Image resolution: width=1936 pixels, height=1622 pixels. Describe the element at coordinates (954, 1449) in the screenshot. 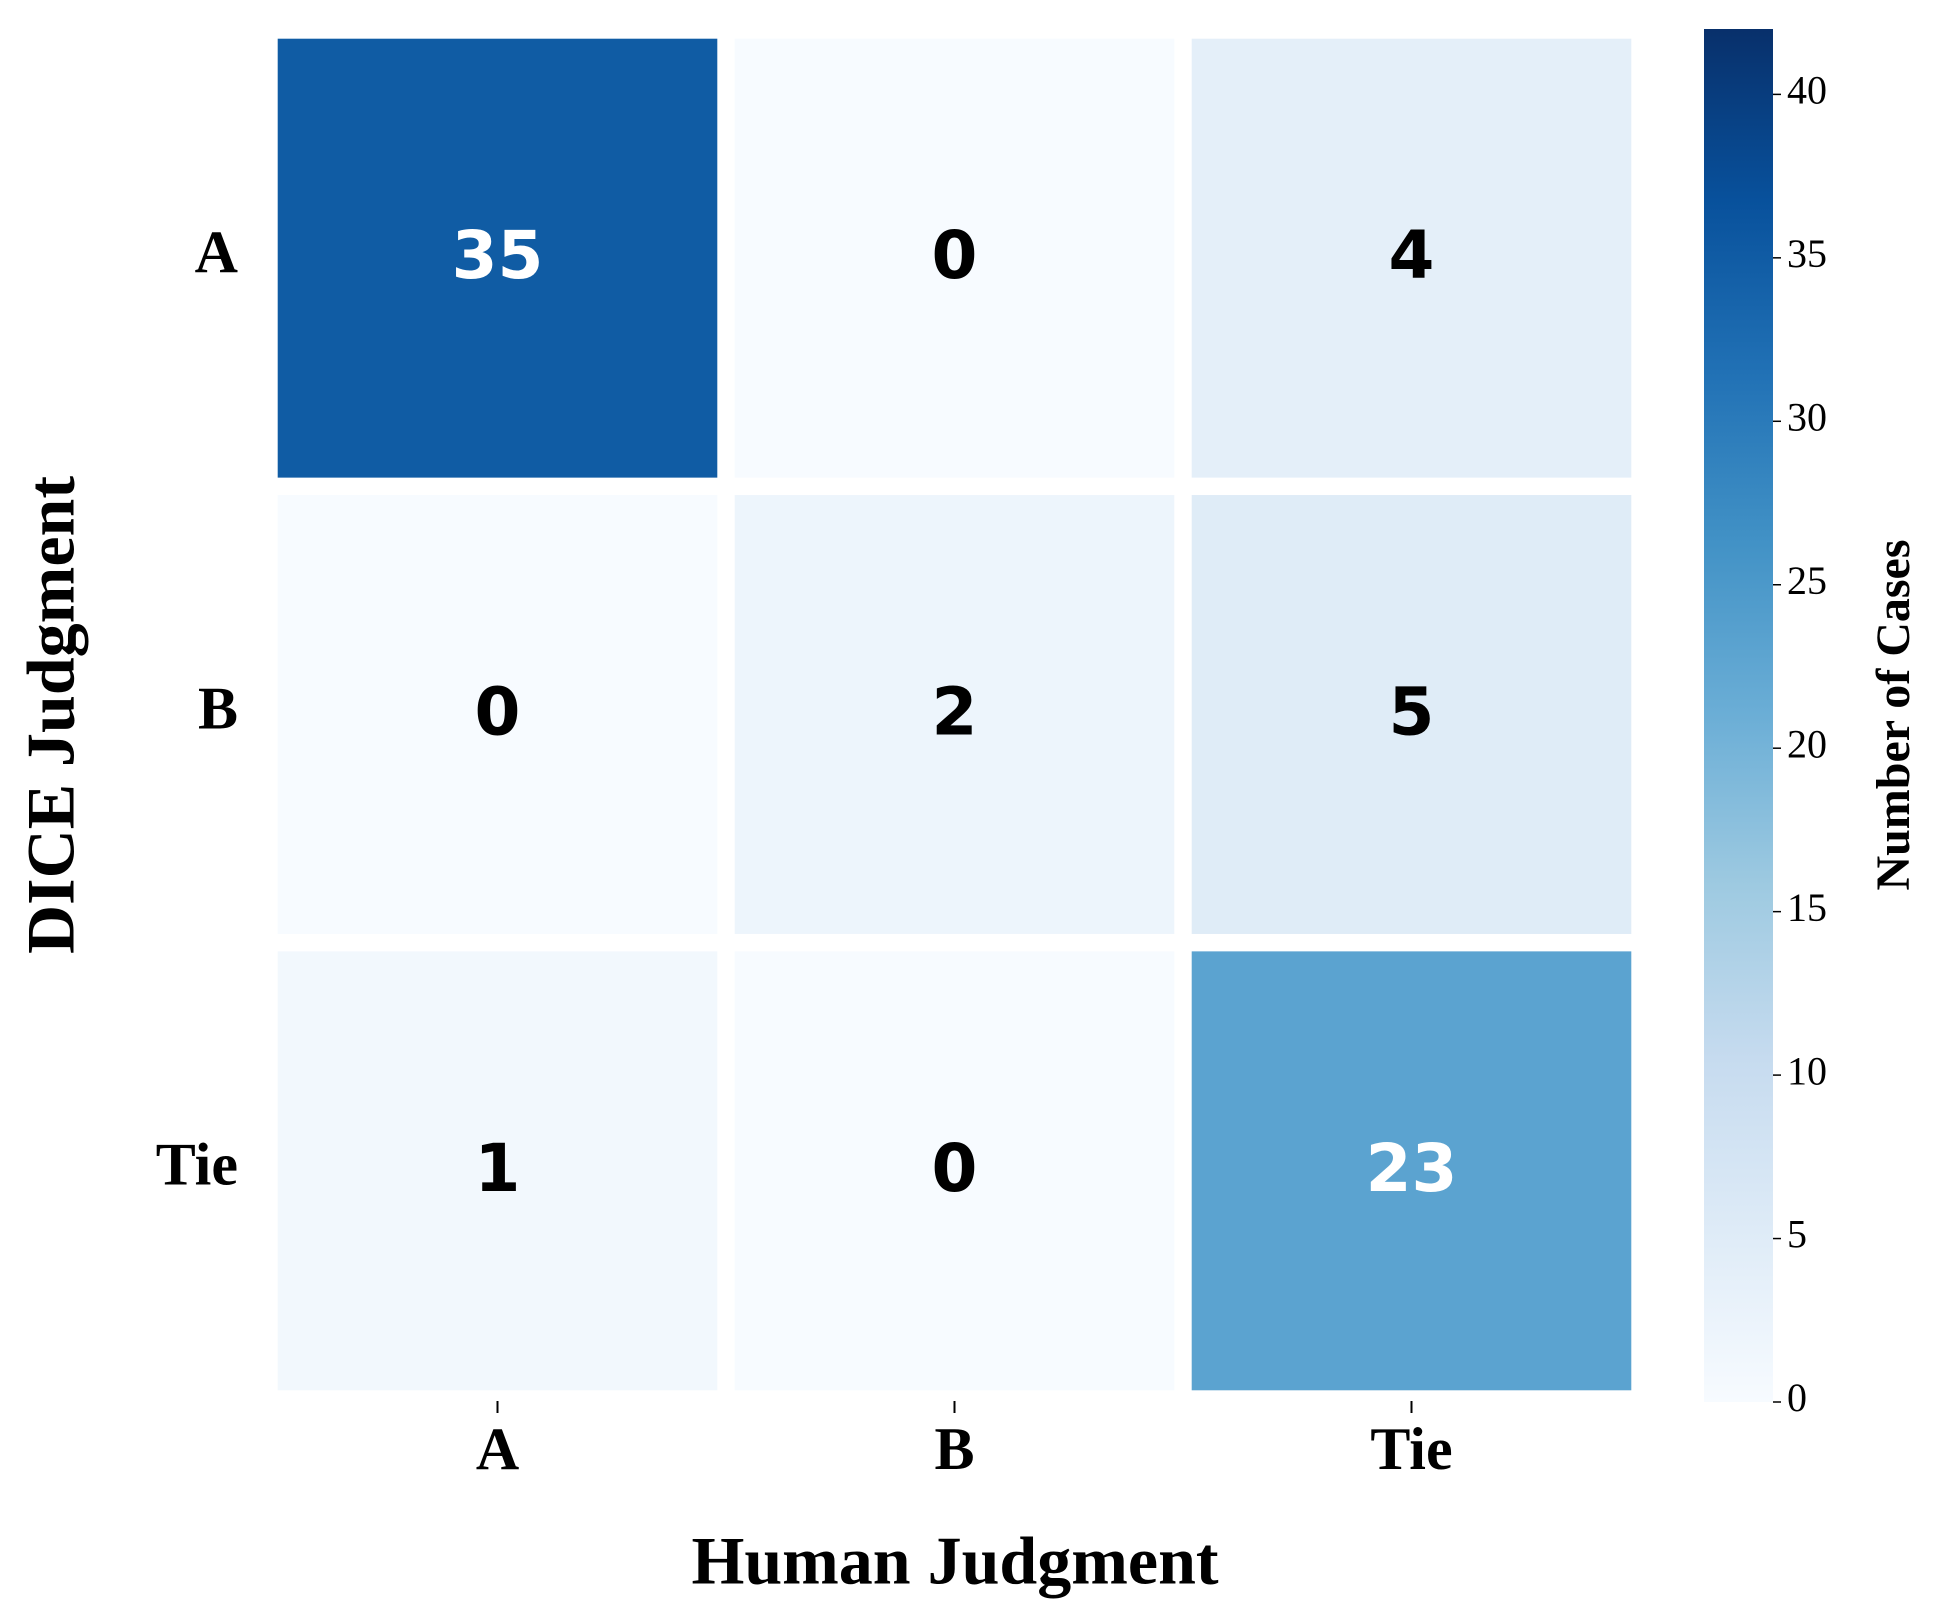

I see `x-tick-label: B` at that location.